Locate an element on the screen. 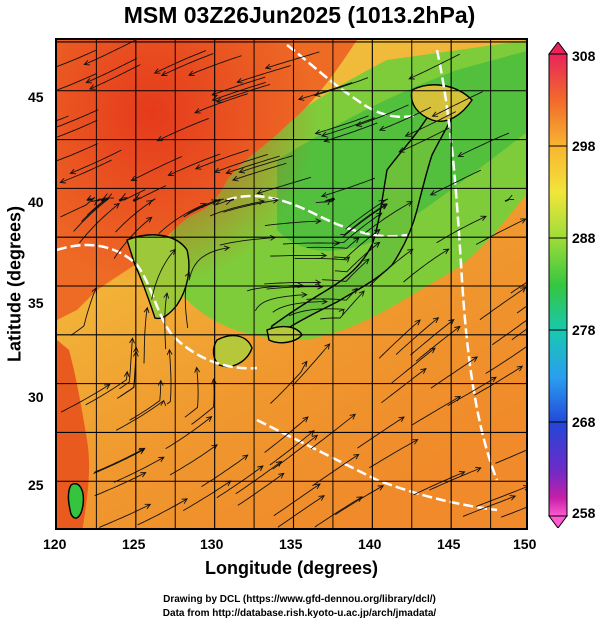  colorbar-max-arrow is located at coordinates (558, 48).